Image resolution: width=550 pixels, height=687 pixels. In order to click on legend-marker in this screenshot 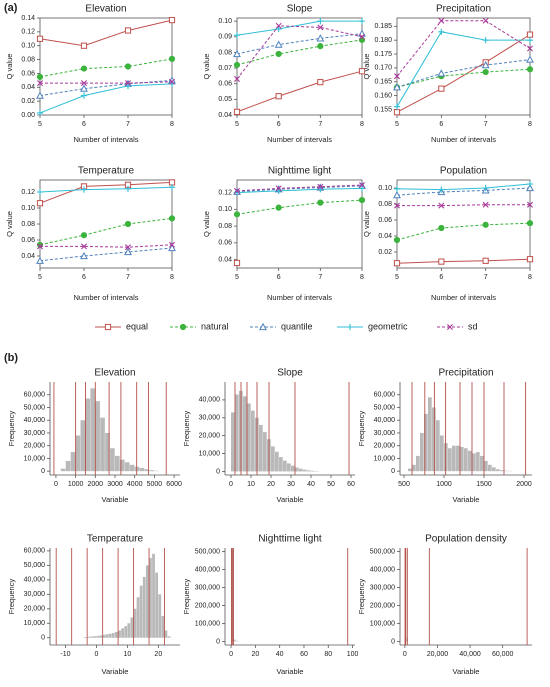, I will do `click(350, 327)`.